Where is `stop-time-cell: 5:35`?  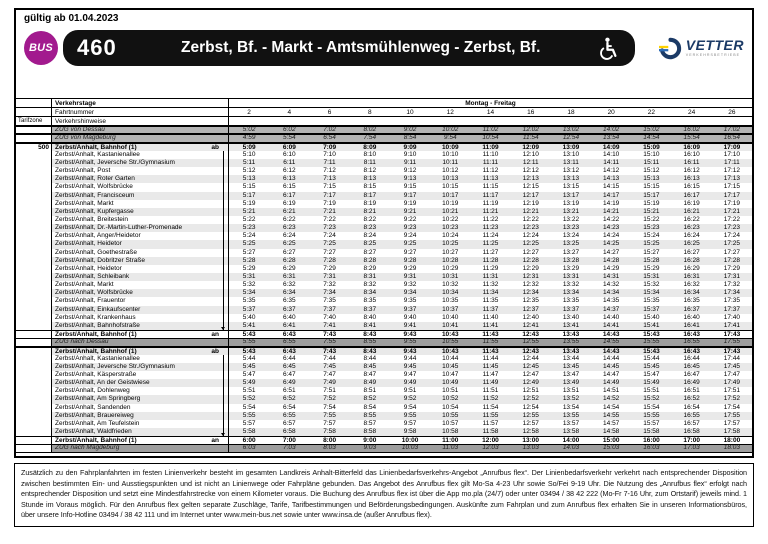
stop-time-cell: 5:35 is located at coordinates (249, 301).